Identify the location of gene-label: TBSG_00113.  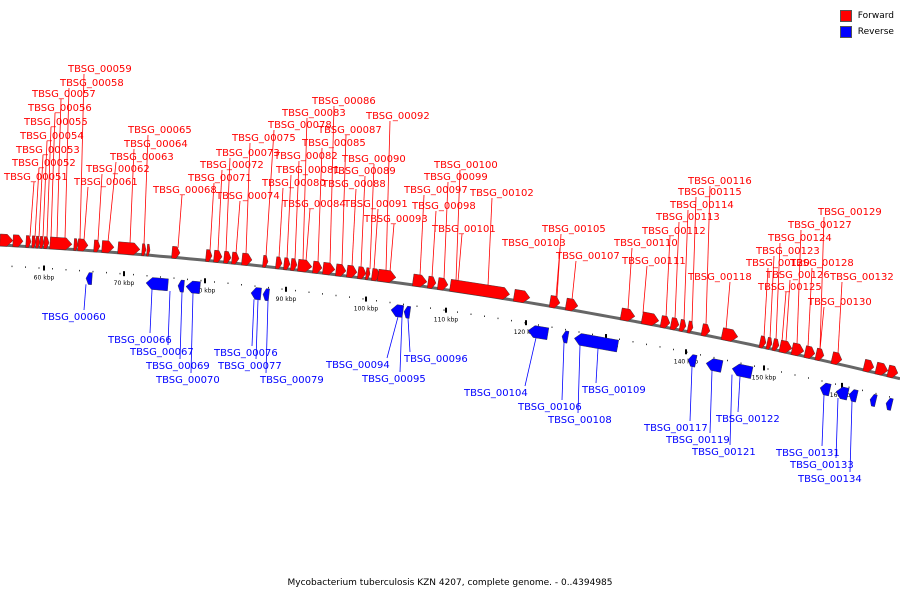
(687, 217).